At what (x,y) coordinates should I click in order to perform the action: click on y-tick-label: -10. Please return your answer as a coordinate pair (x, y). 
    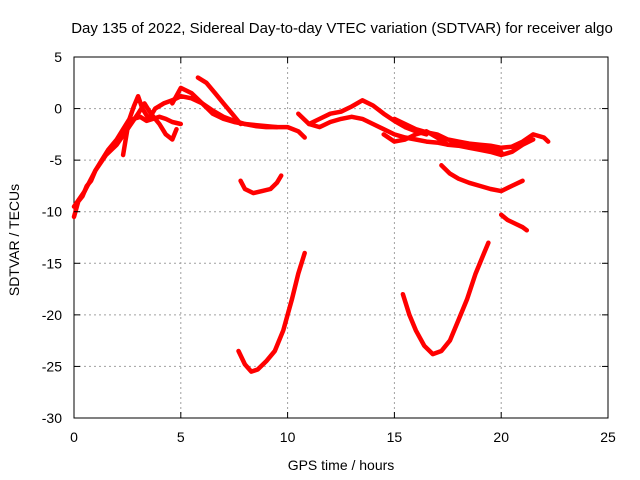
    Looking at the image, I should click on (52, 212).